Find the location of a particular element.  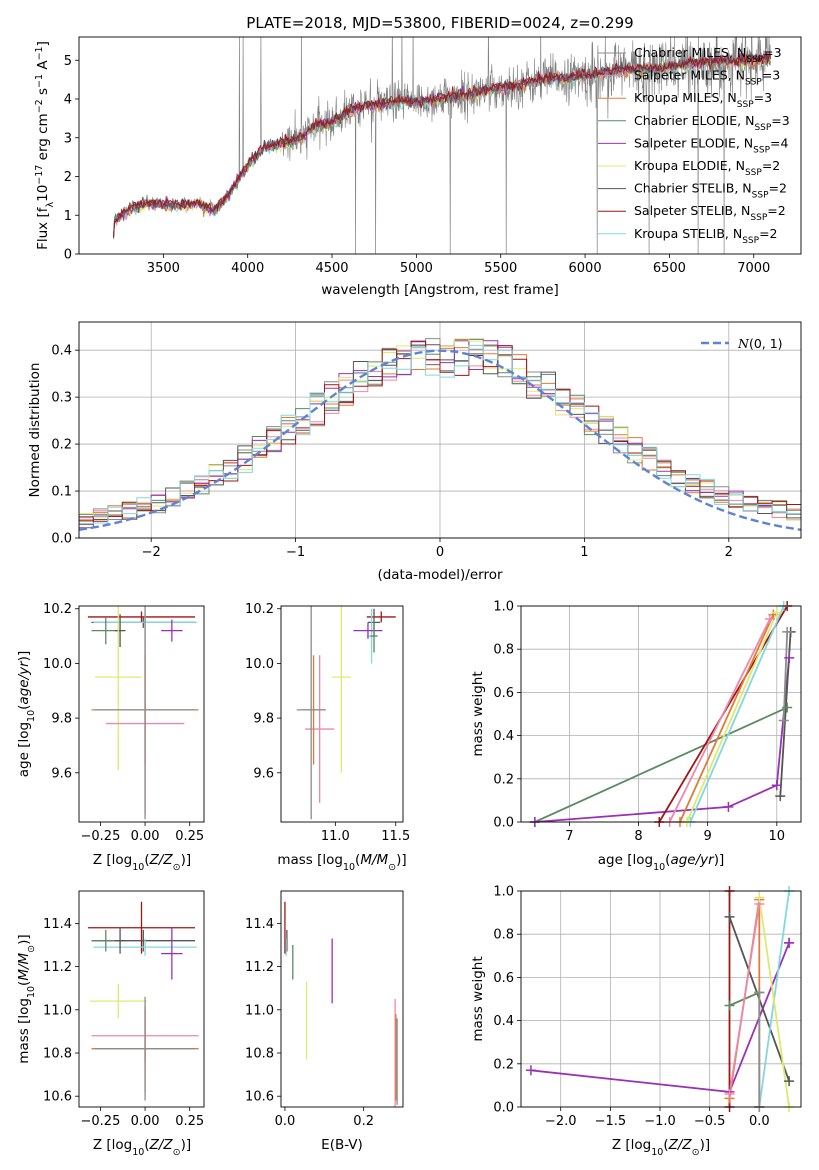

y-axis-label: mass [log10(M/M⊙)] is located at coordinates (26, 998).